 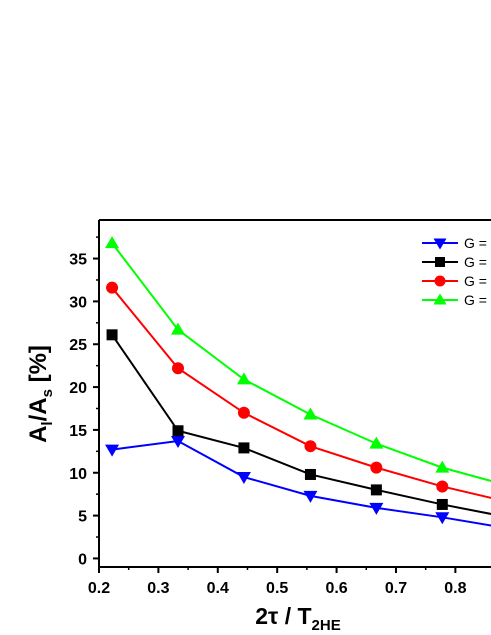 I want to click on y-axis-title-sub2: s, so click(x=47, y=393).